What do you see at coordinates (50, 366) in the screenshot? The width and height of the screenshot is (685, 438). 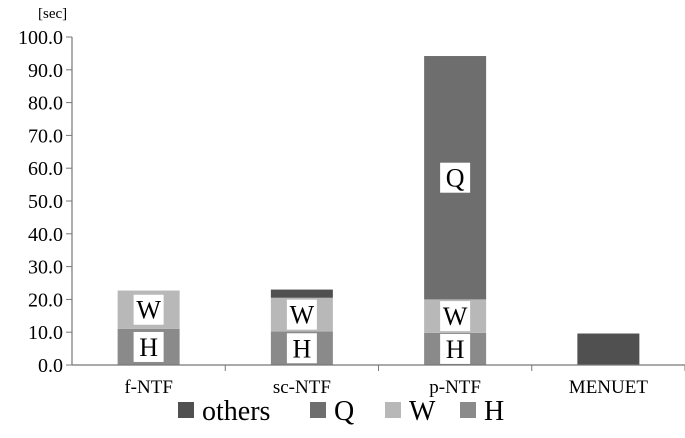 I see `y-tick-label: 0.0` at bounding box center [50, 366].